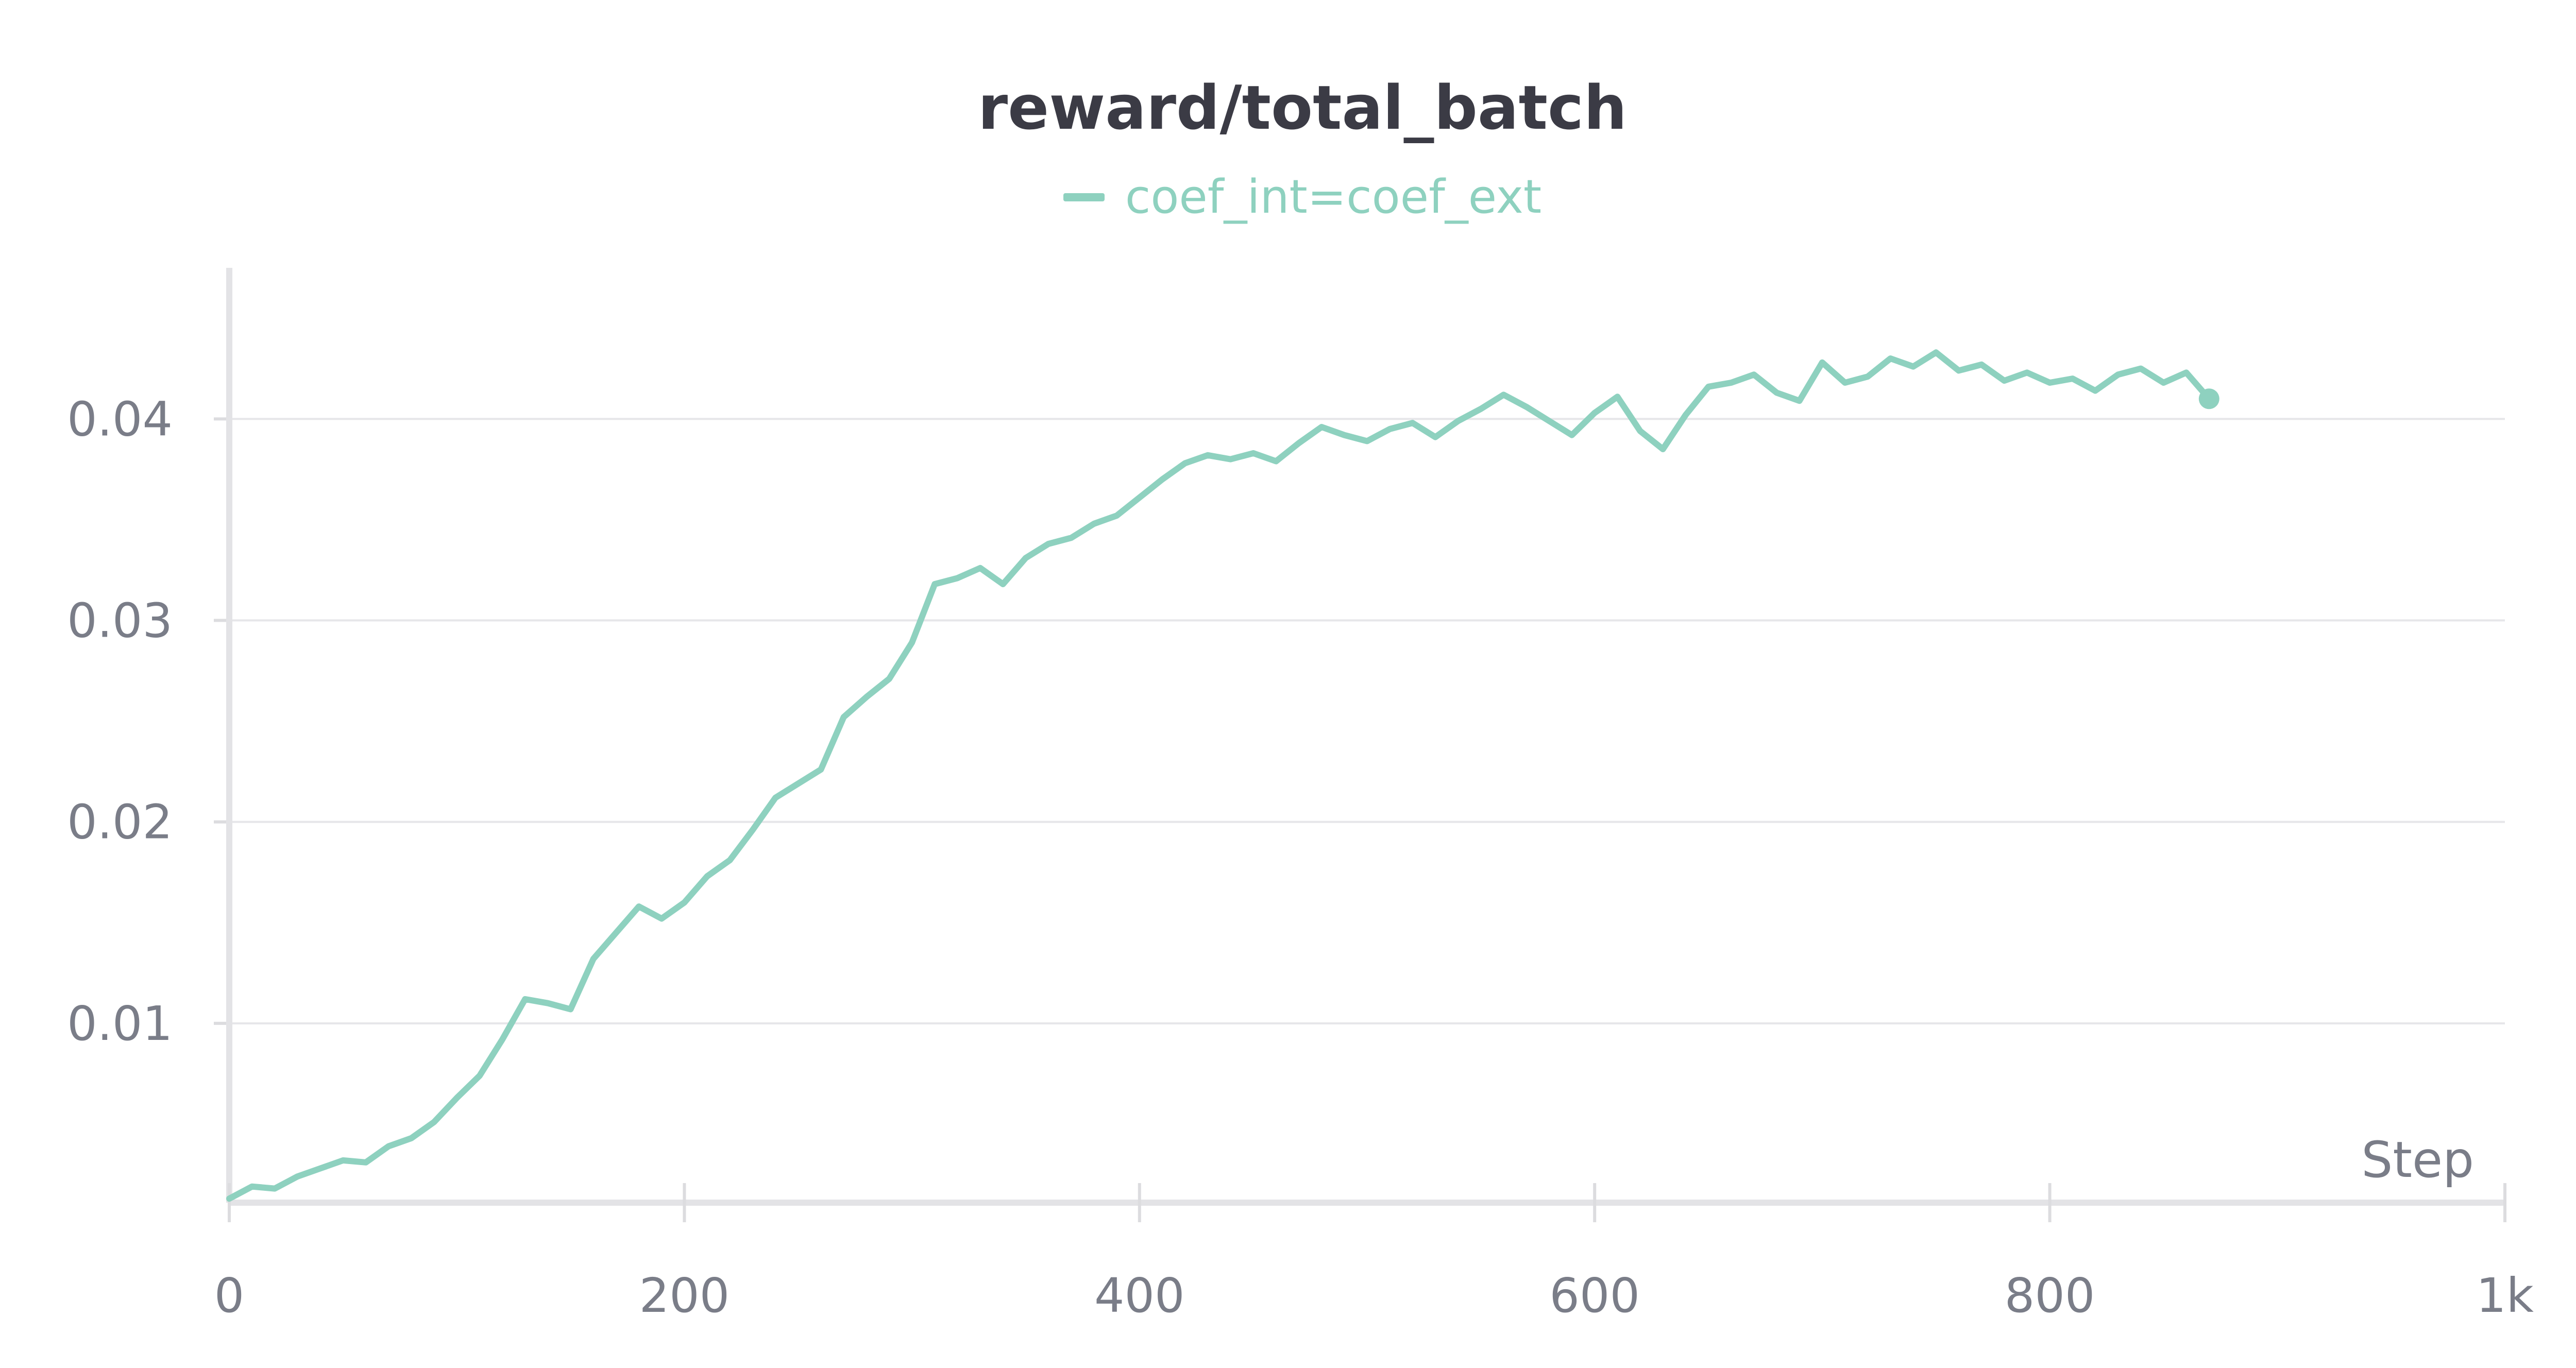 The image size is (2576, 1368). What do you see at coordinates (1084, 197) in the screenshot?
I see `legend-swatch` at bounding box center [1084, 197].